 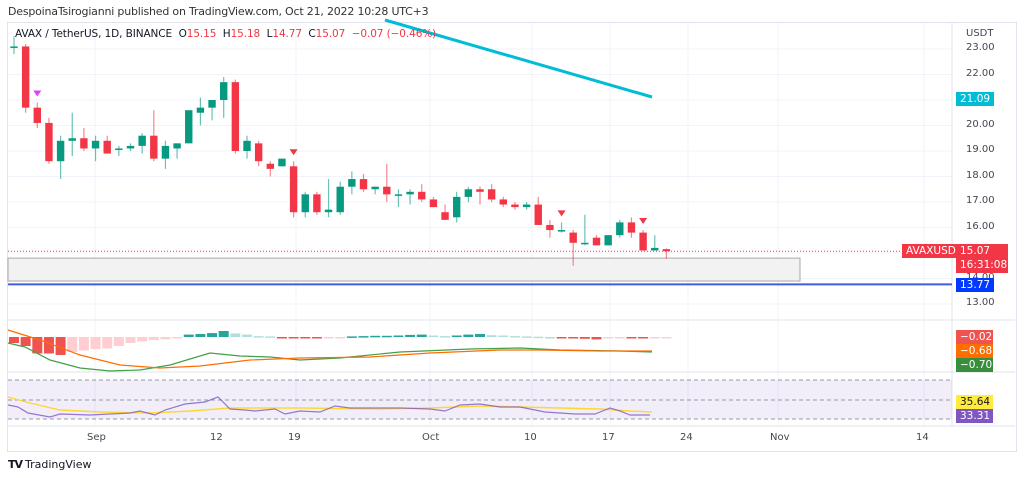 What do you see at coordinates (980, 200) in the screenshot?
I see `price-tick: 17.00` at bounding box center [980, 200].